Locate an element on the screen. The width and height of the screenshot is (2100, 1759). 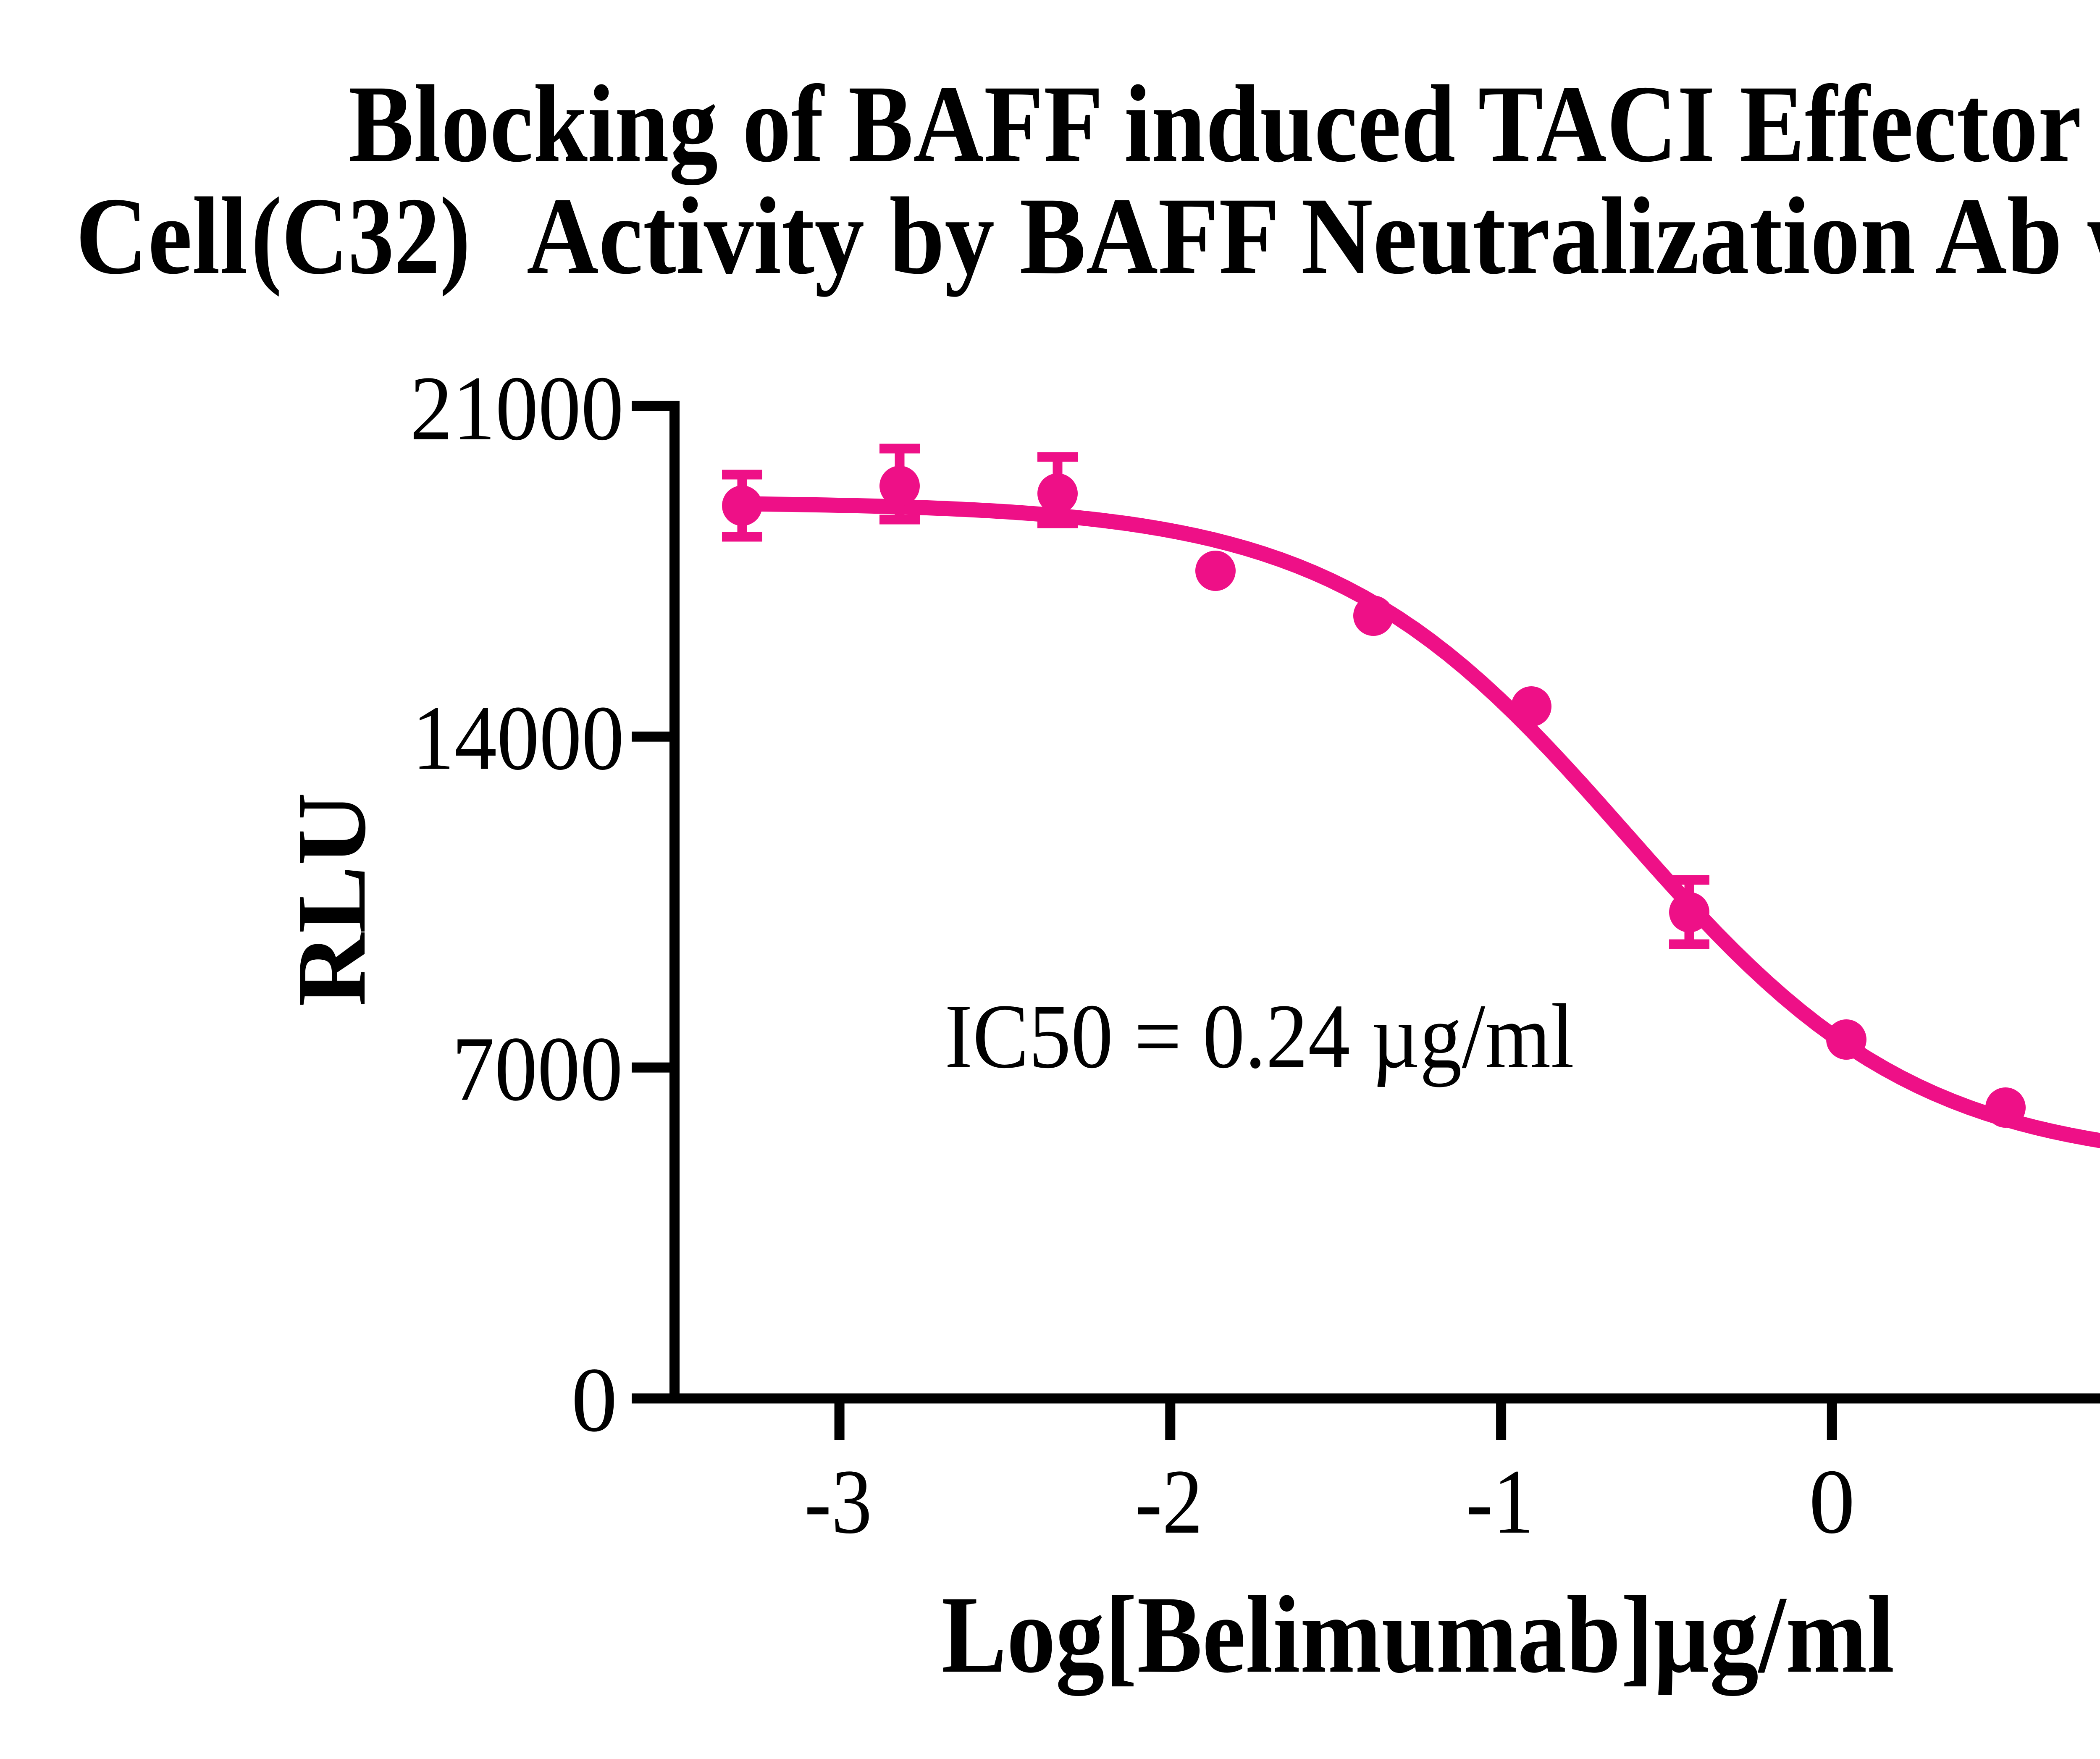
svg-text: 14000 is located at coordinates (518, 738).